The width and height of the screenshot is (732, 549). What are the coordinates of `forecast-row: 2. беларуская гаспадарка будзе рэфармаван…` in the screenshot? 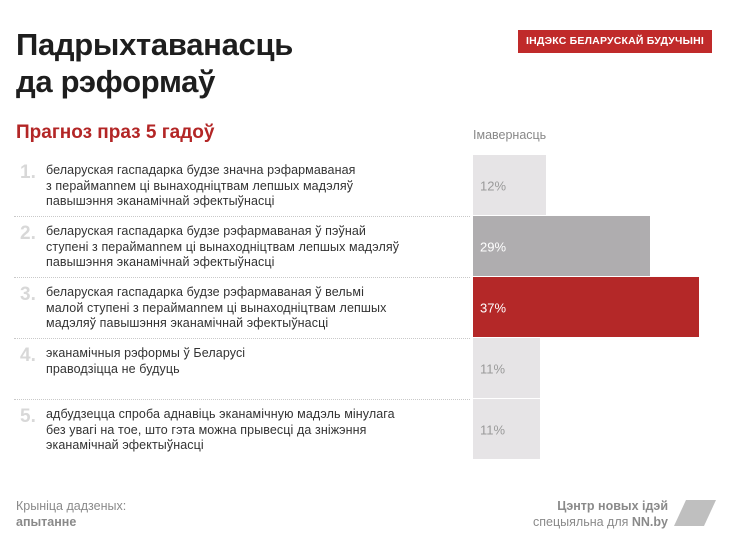 It's located at (242, 246).